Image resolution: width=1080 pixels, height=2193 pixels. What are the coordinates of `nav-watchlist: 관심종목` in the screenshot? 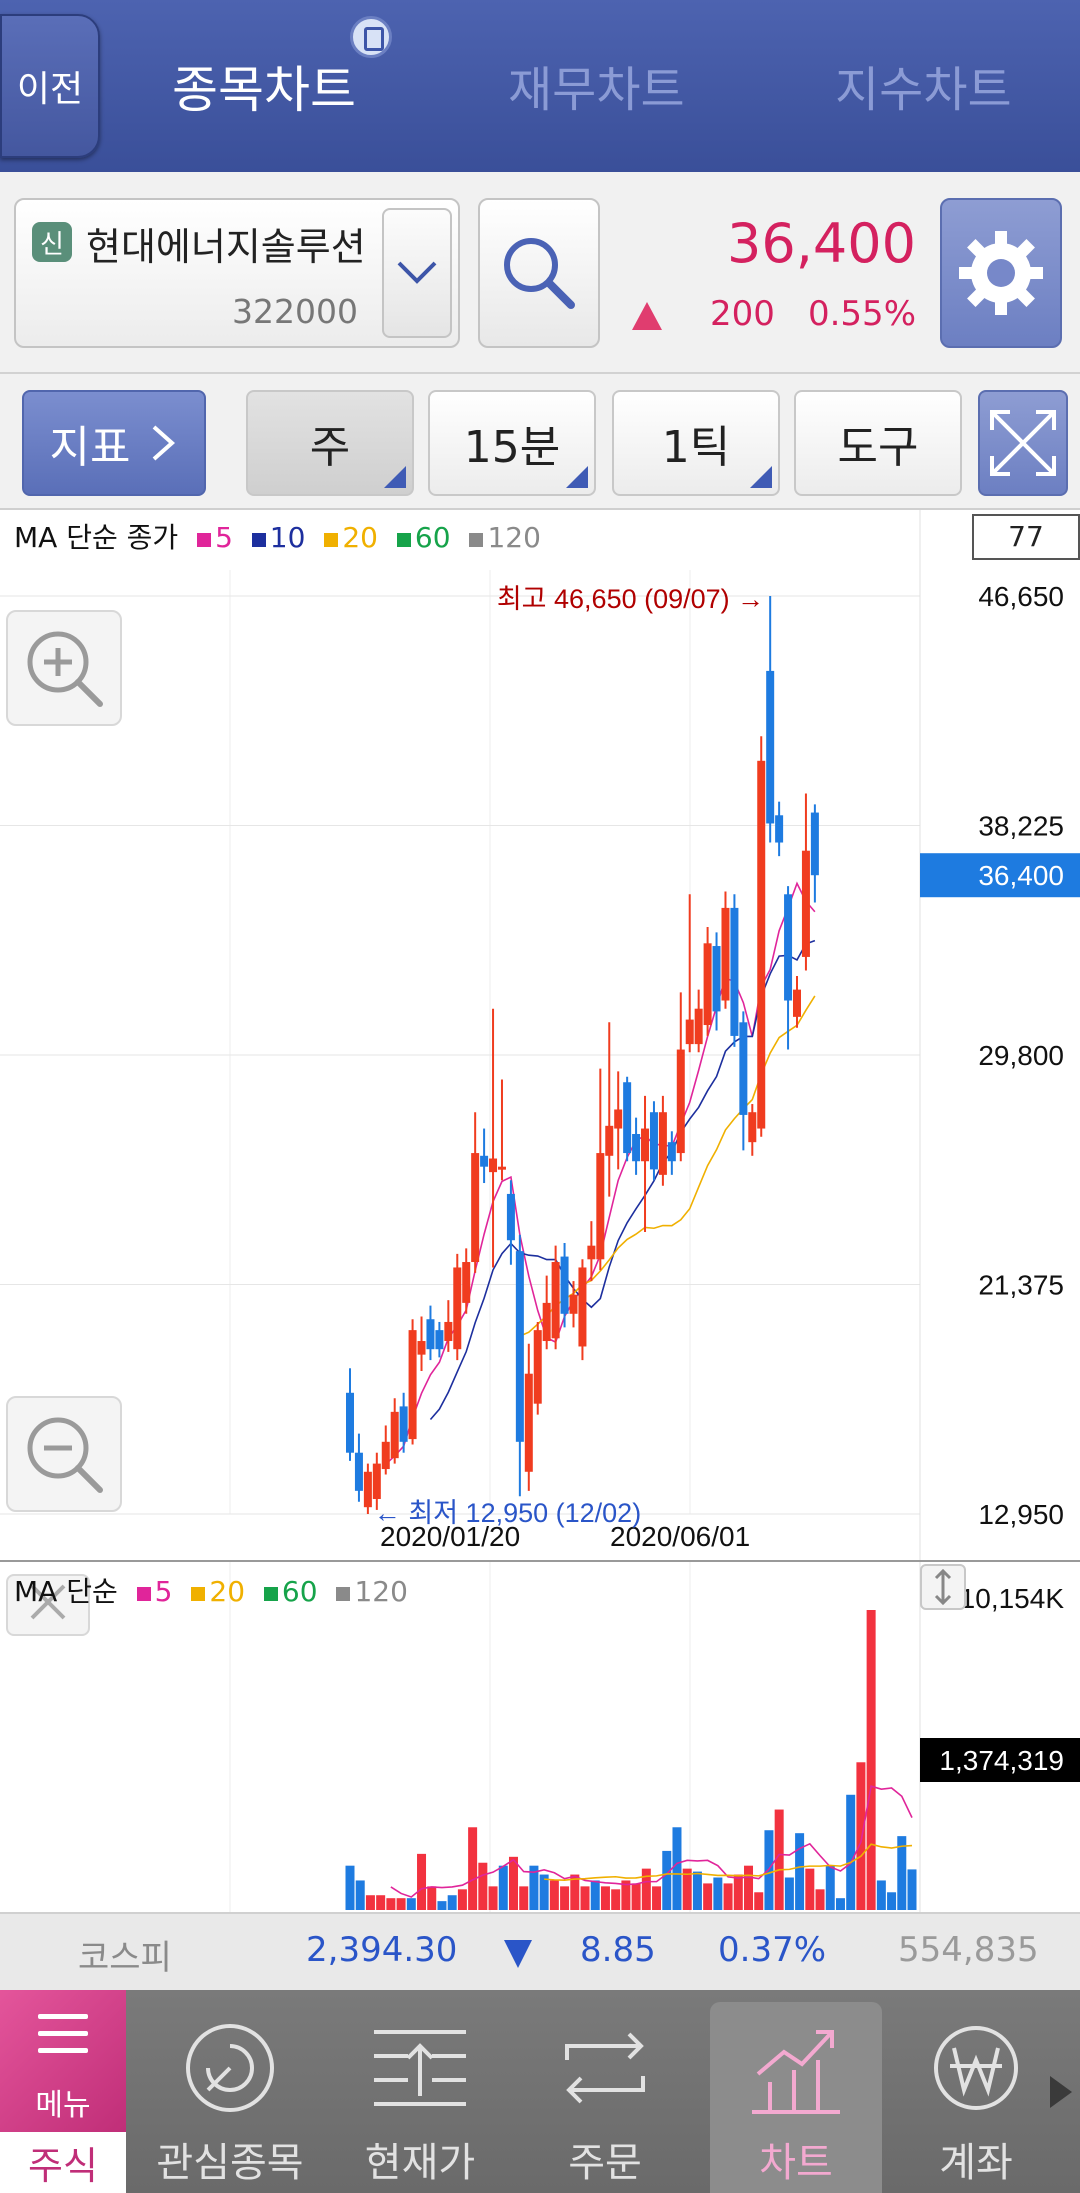 It's located at (230, 2091).